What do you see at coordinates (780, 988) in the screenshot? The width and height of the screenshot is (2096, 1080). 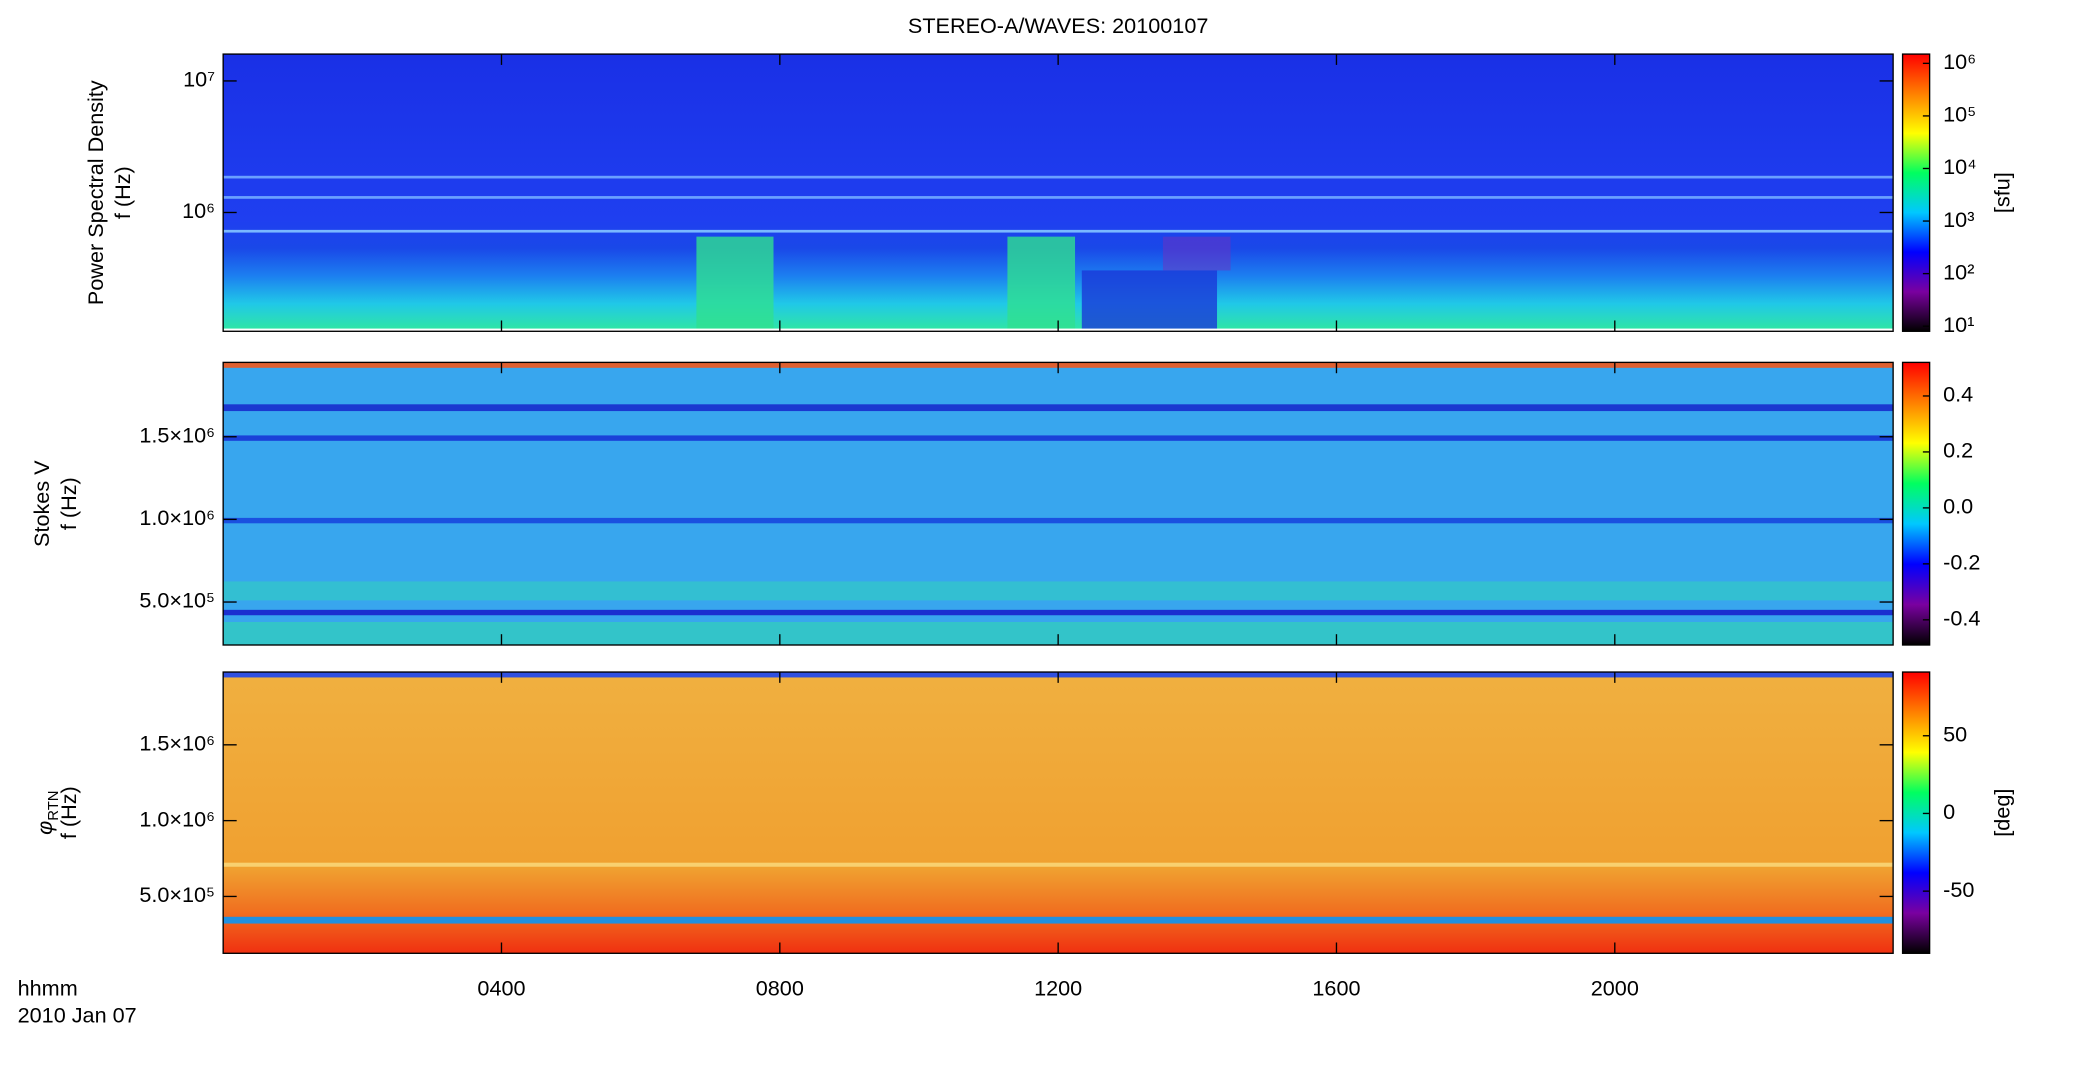 I see `x-tick-label: 0800` at bounding box center [780, 988].